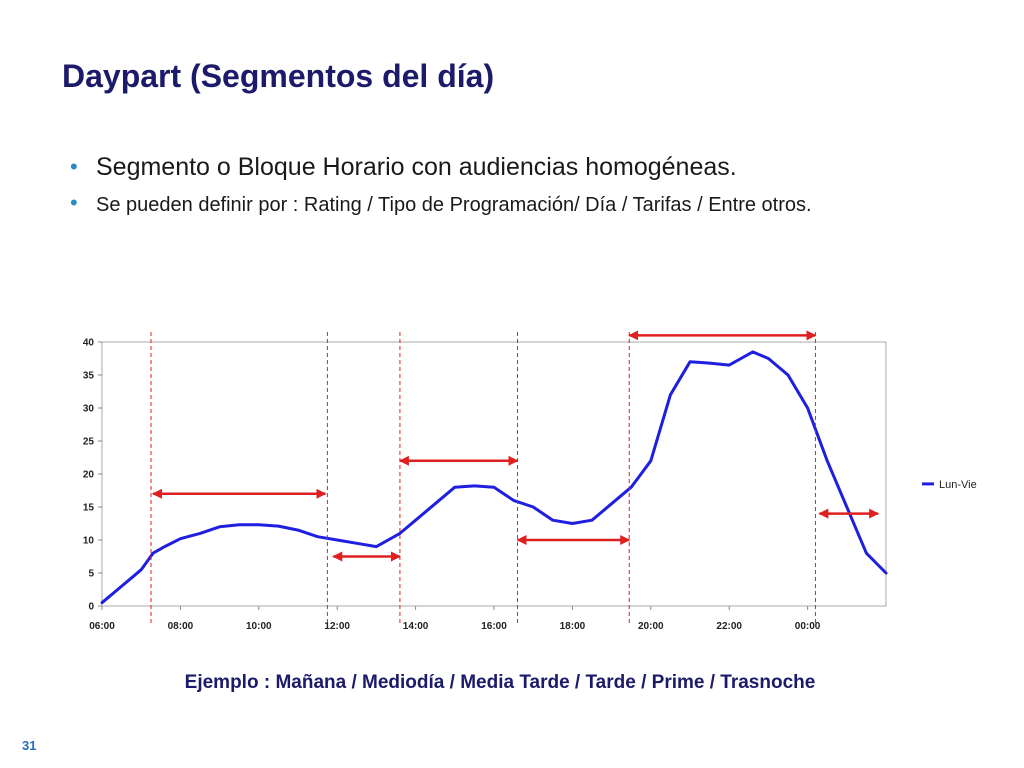 The height and width of the screenshot is (768, 1024). I want to click on legend-label: Lun-Vie, so click(958, 485).